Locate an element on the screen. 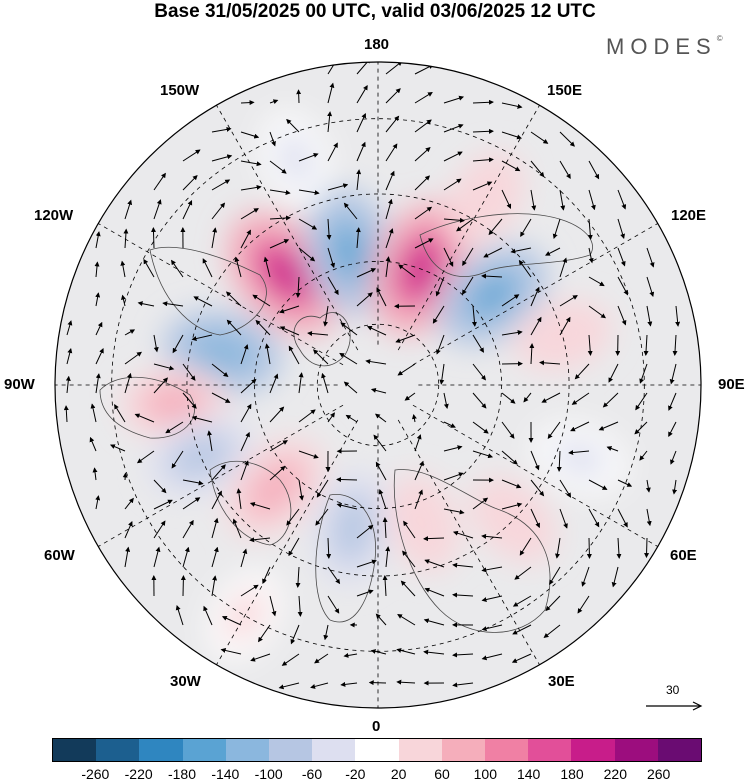 This screenshot has width=750, height=783. colorbar-tick-label: 60 is located at coordinates (442, 774).